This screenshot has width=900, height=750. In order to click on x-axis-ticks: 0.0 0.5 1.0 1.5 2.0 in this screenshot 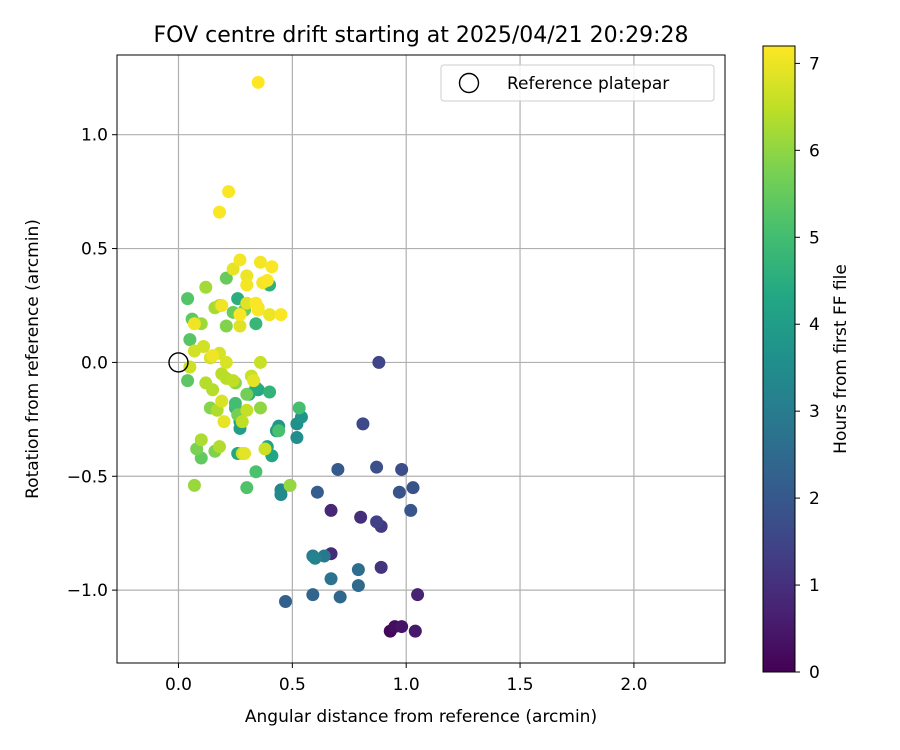, I will do `click(406, 679)`.